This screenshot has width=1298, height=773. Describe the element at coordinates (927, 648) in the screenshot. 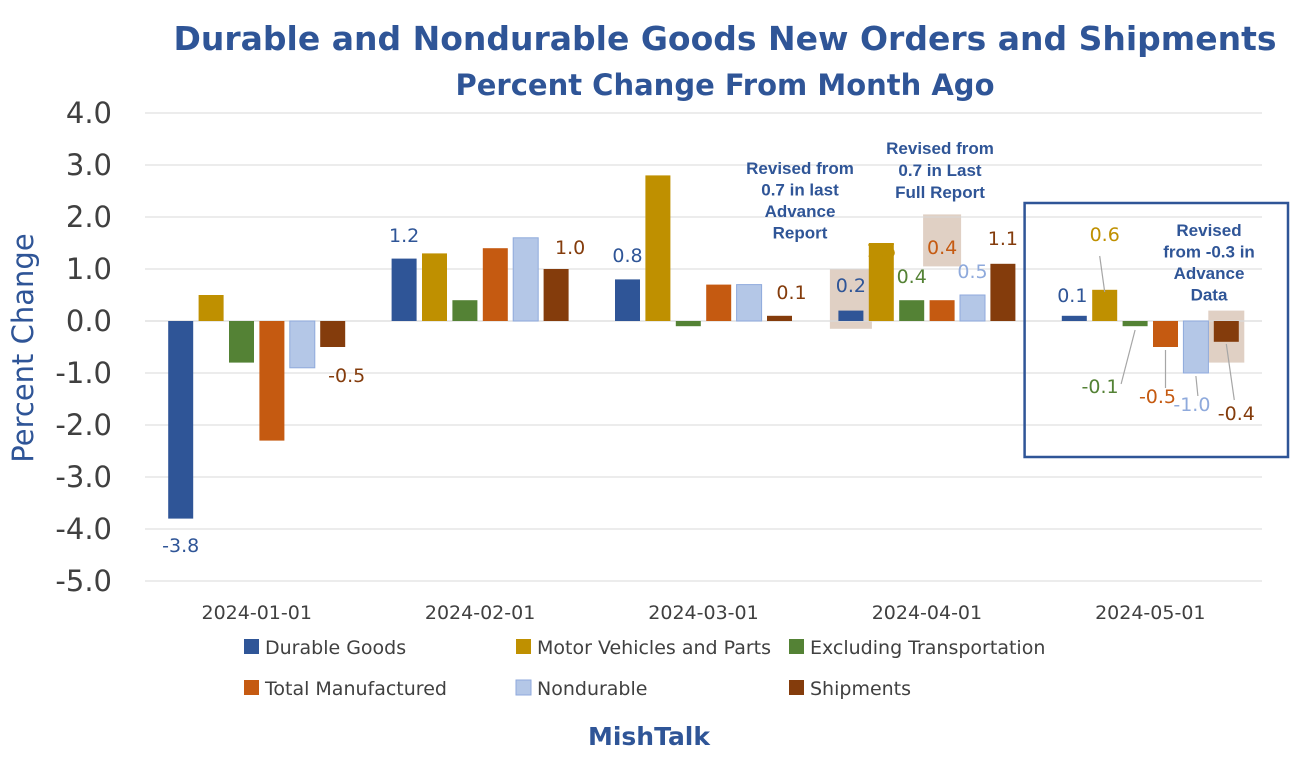

I see `legend-label: Excluding Transportation` at that location.